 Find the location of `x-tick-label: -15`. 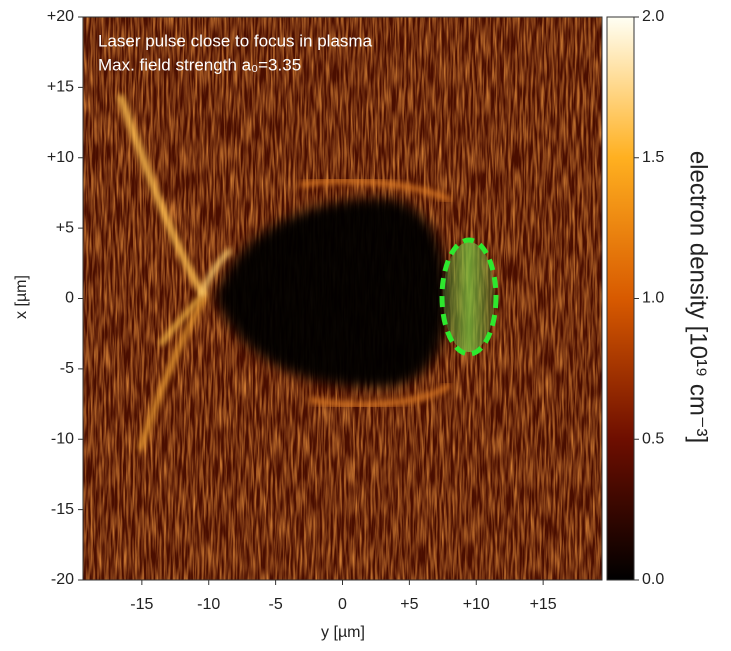

x-tick-label: -15 is located at coordinates (141, 604).